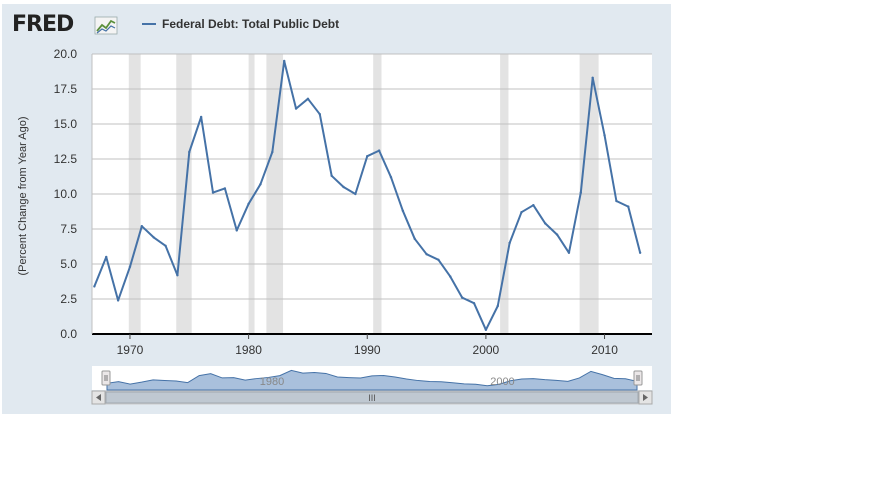 Image resolution: width=893 pixels, height=496 pixels. I want to click on legend-swatch, so click(149, 24).